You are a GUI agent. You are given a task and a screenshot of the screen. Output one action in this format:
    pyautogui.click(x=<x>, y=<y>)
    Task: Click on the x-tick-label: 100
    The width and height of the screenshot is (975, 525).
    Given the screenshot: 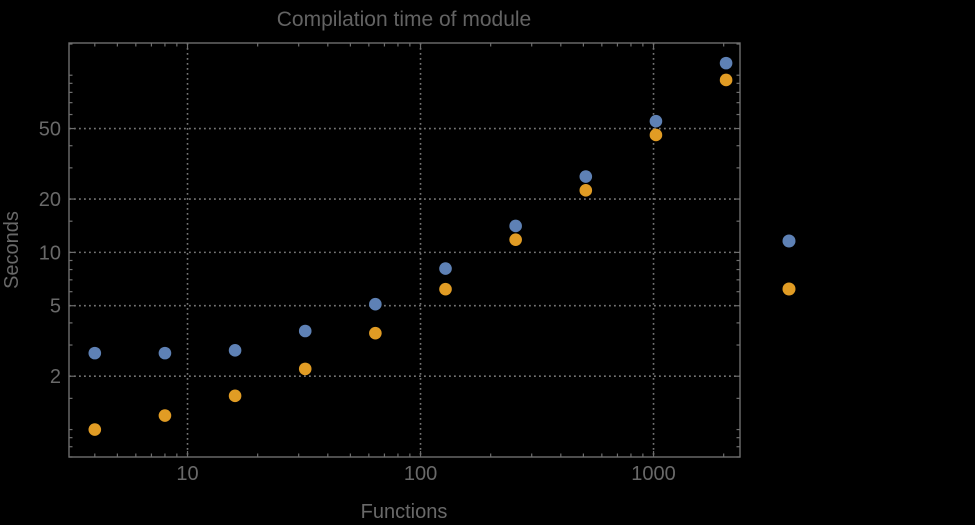 What is the action you would take?
    pyautogui.click(x=420, y=474)
    